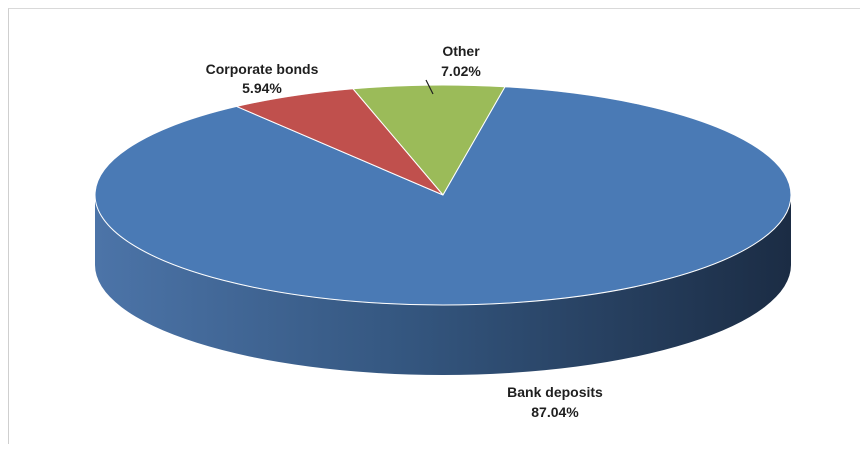  What do you see at coordinates (555, 392) in the screenshot?
I see `label-bank-deposits: Bank deposits` at bounding box center [555, 392].